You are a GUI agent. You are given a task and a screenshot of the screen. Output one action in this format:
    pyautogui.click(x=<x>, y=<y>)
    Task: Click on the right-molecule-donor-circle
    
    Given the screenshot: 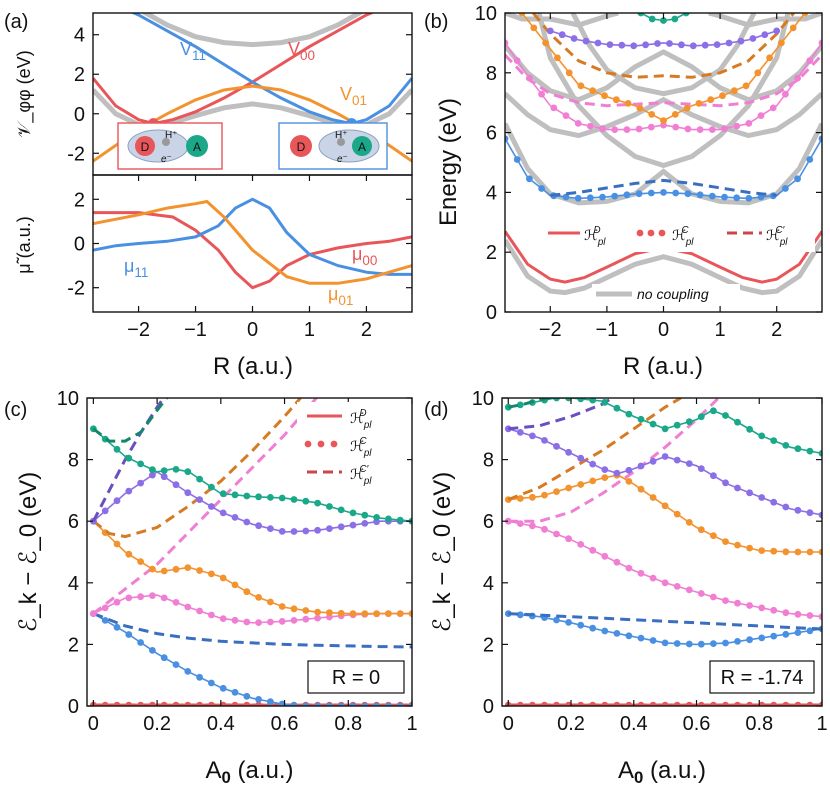 What is the action you would take?
    pyautogui.click(x=301, y=146)
    